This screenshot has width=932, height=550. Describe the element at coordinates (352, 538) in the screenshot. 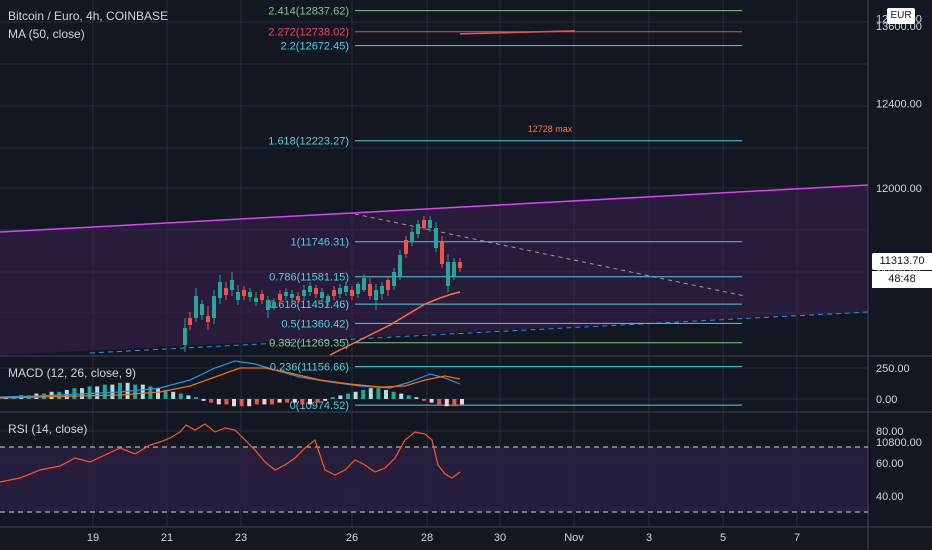

I see `time-axis-label: 26` at that location.